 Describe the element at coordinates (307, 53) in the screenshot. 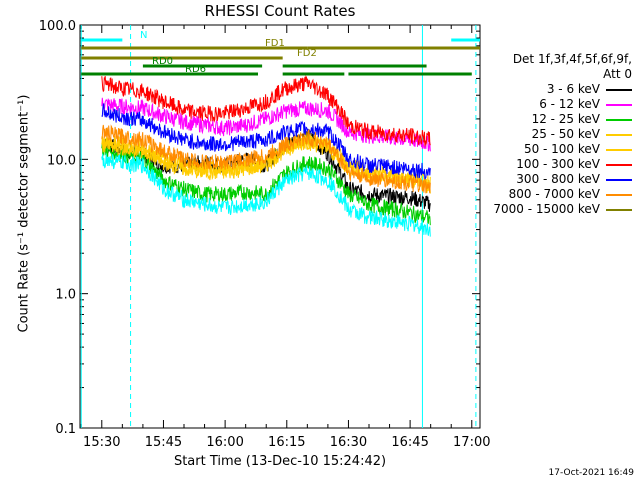

I see `flag-label-fd2: FD2` at that location.